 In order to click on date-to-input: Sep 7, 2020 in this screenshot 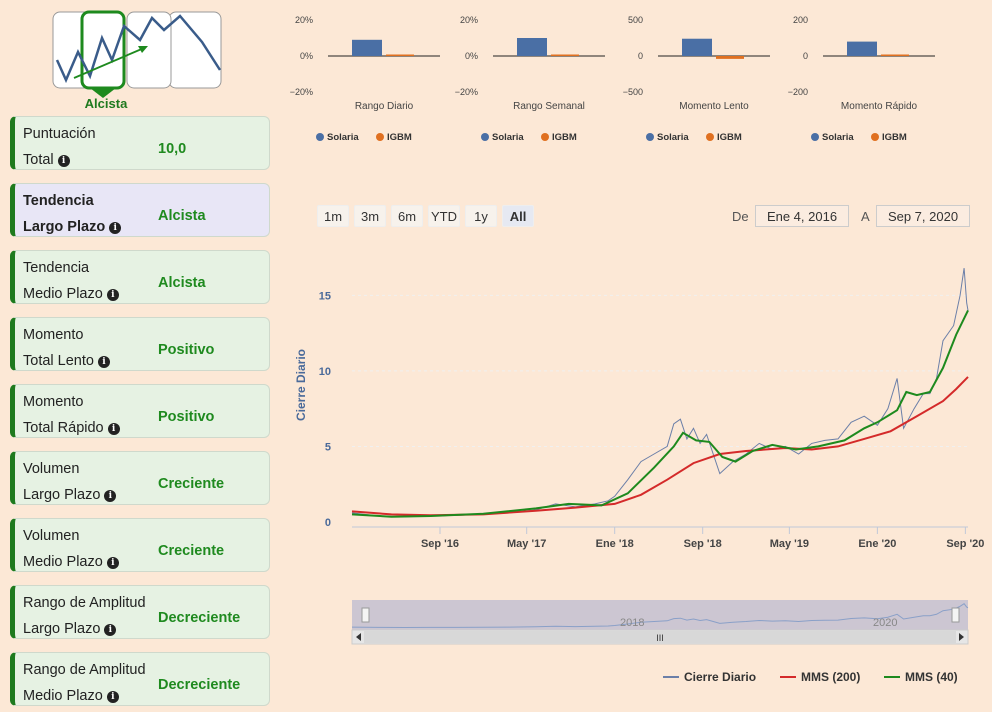, I will do `click(923, 216)`.